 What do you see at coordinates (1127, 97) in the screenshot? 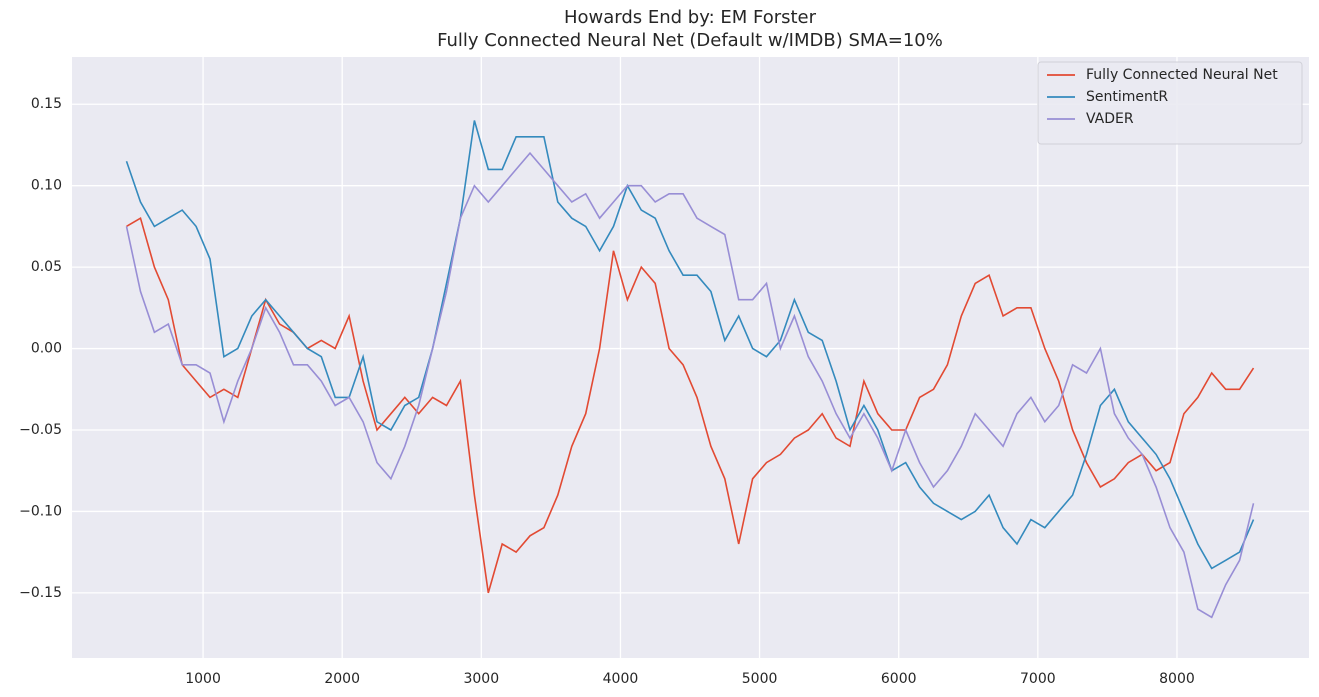
I see `legend-label: SentimentR` at bounding box center [1127, 97].